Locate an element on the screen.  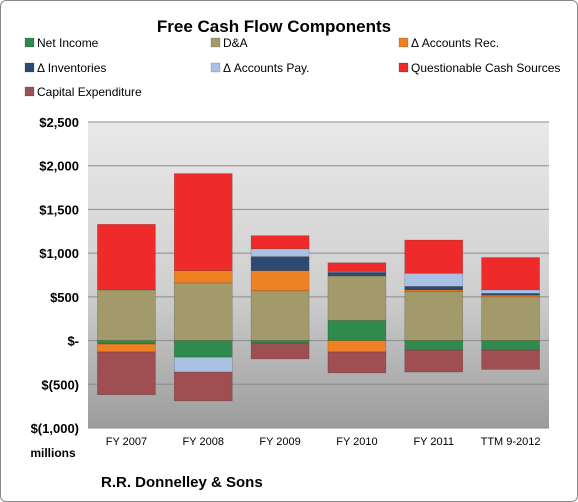
legend-swatch-accounts-rec is located at coordinates (403, 42).